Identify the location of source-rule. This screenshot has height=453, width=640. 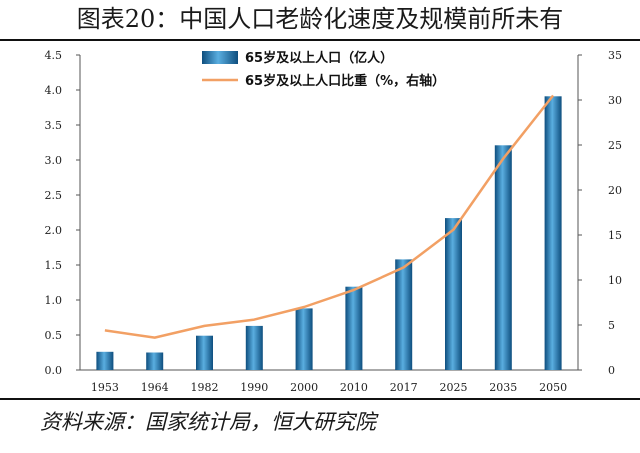
(320, 399).